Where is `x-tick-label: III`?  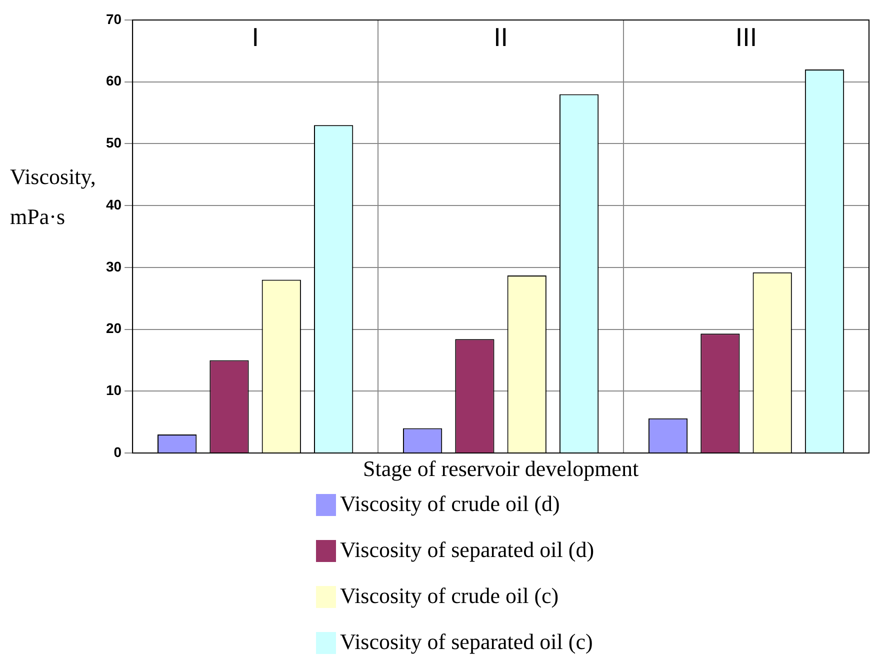 x-tick-label: III is located at coordinates (746, 37).